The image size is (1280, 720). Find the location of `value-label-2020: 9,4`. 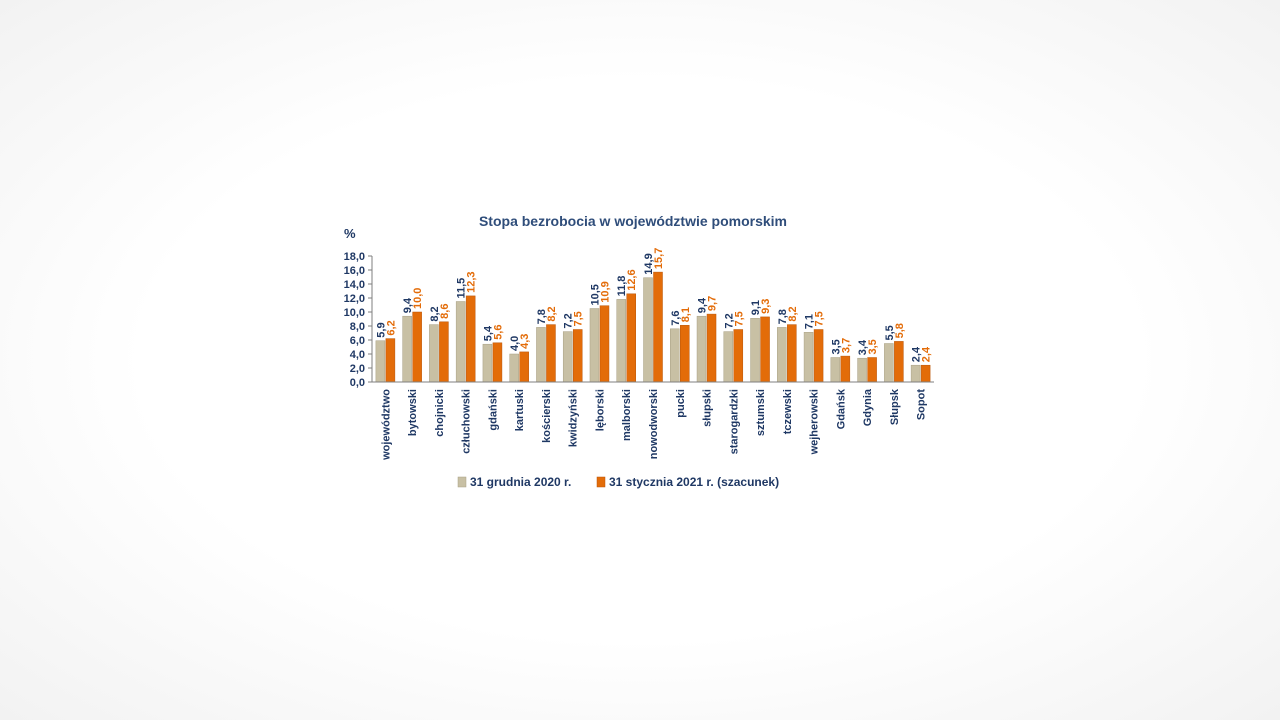

value-label-2020: 9,4 is located at coordinates (408, 305).